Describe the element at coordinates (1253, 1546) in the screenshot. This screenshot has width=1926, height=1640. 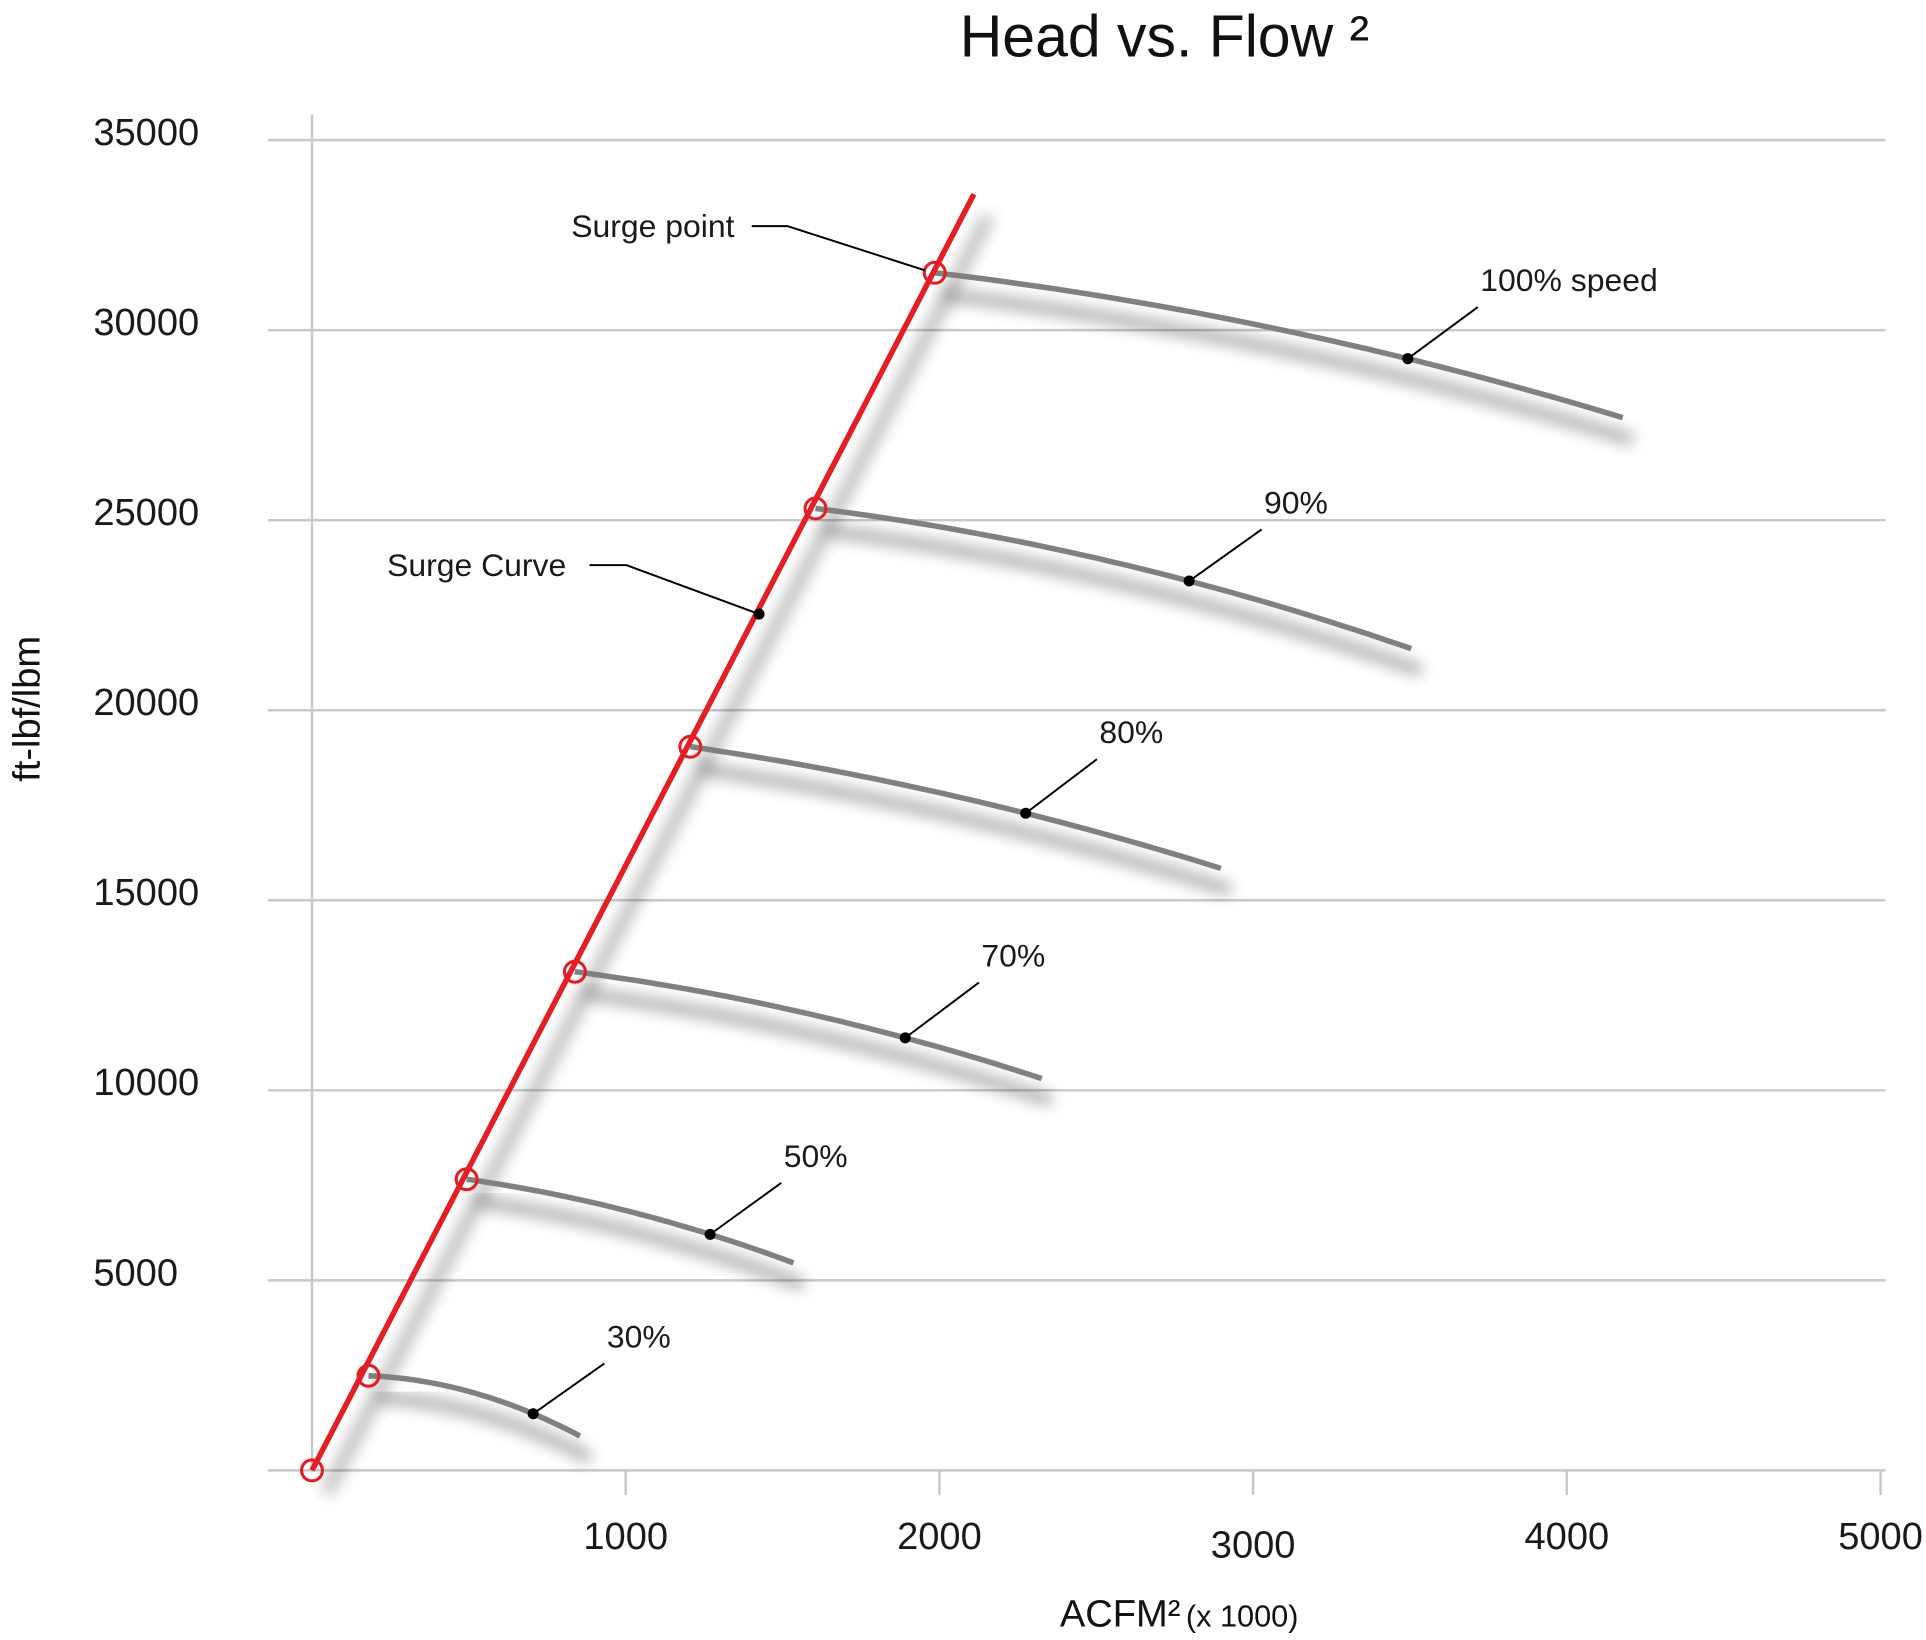
I see `x-tick-label: 3000` at that location.